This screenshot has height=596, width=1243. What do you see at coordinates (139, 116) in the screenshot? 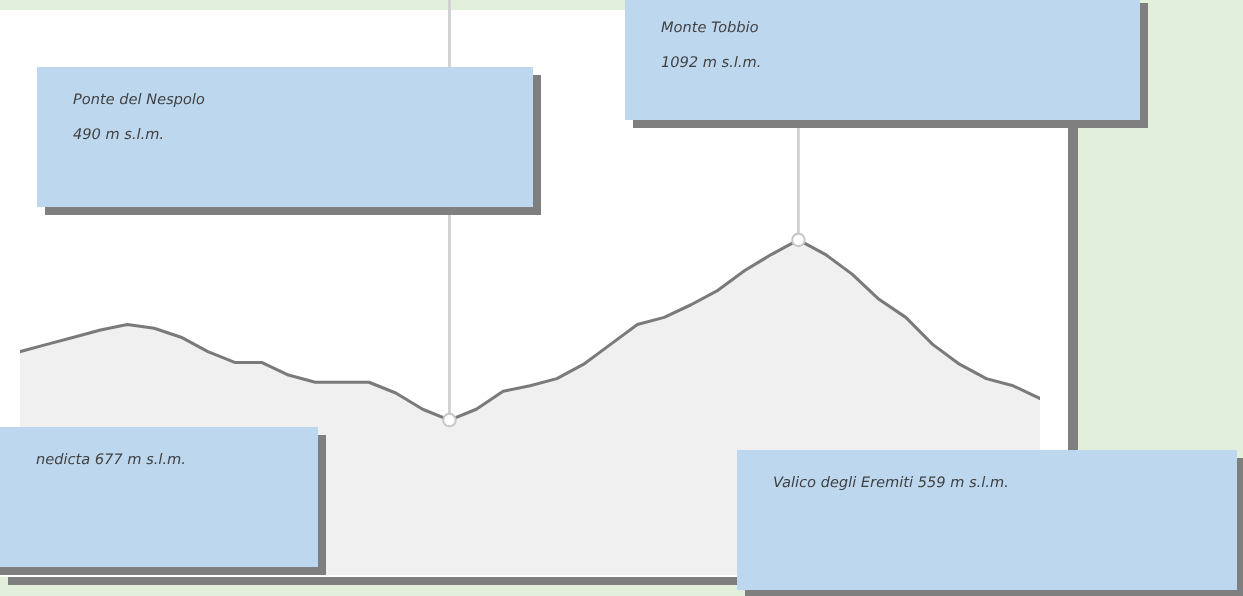
I see `text: Ponte del Nespolo 490 m s.l.m.` at bounding box center [139, 116].